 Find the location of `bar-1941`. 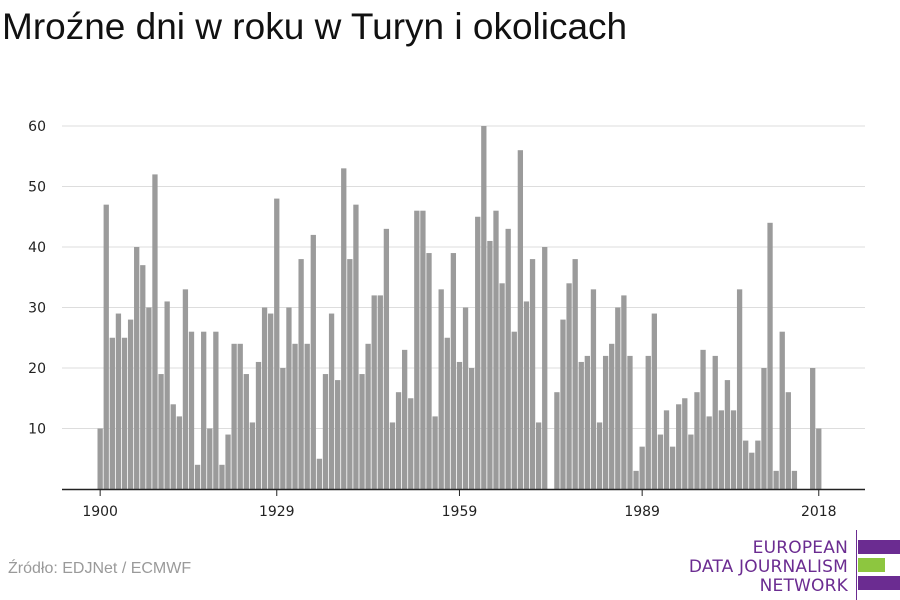

bar-1941 is located at coordinates (350, 374).